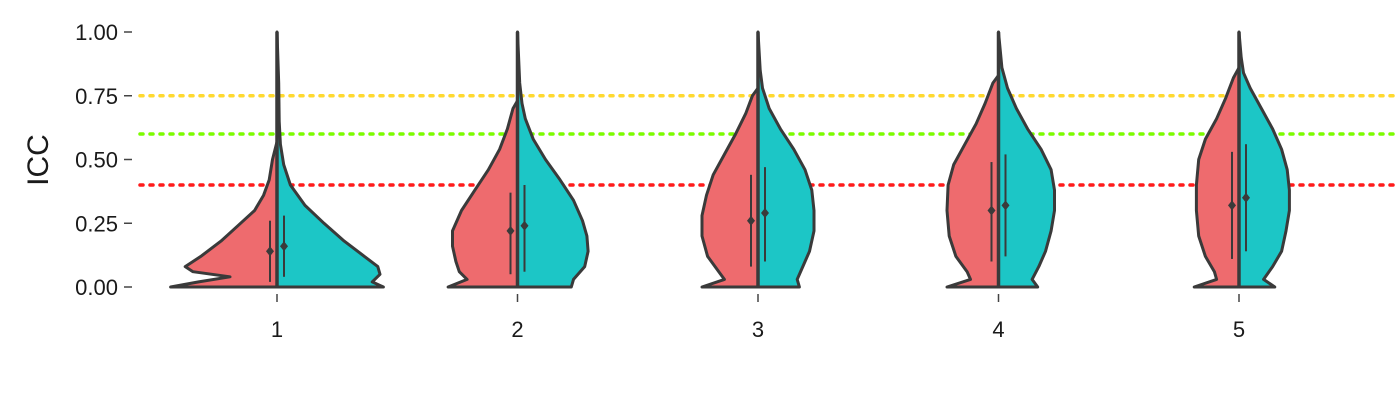  What do you see at coordinates (96, 32) in the screenshot?
I see `y-tick-label: 1.00` at bounding box center [96, 32].